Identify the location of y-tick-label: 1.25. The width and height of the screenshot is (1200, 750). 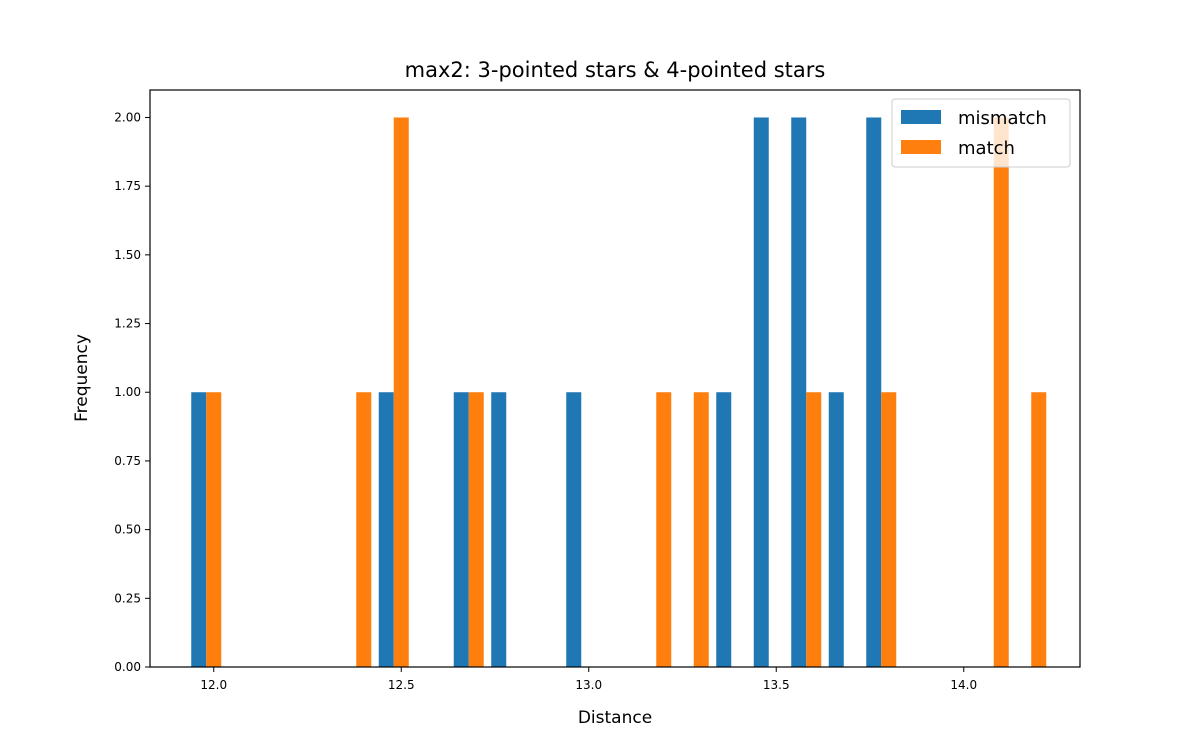
(127, 324).